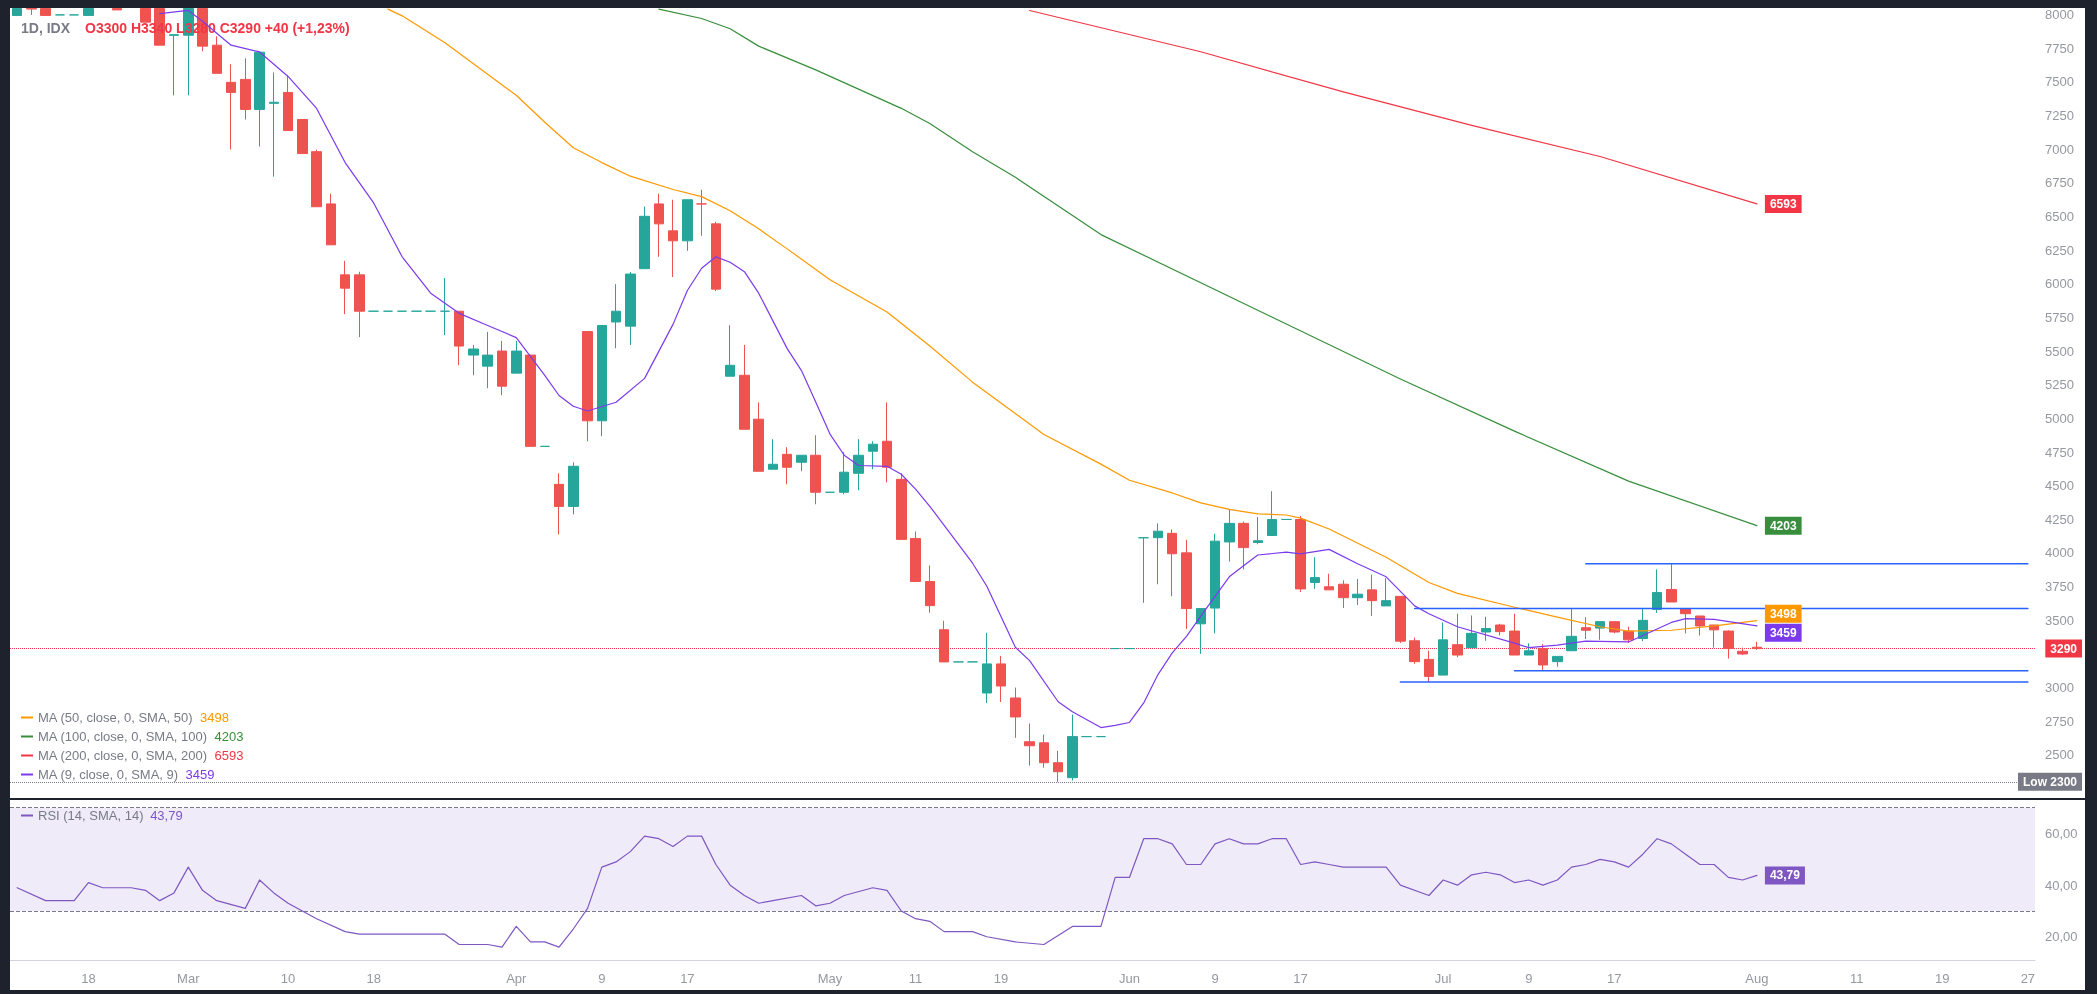  I want to click on legend-label: MA (200, close, 0, SMA, 200), so click(123, 755).